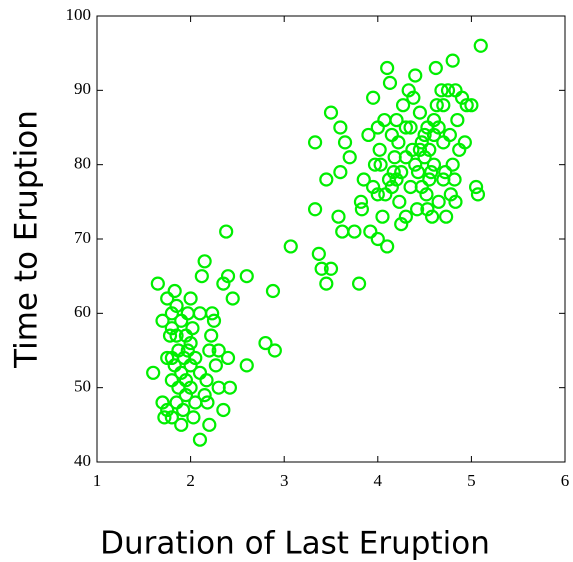 This screenshot has height=562, width=573. What do you see at coordinates (378, 480) in the screenshot?
I see `x-tick-label: 4` at bounding box center [378, 480].